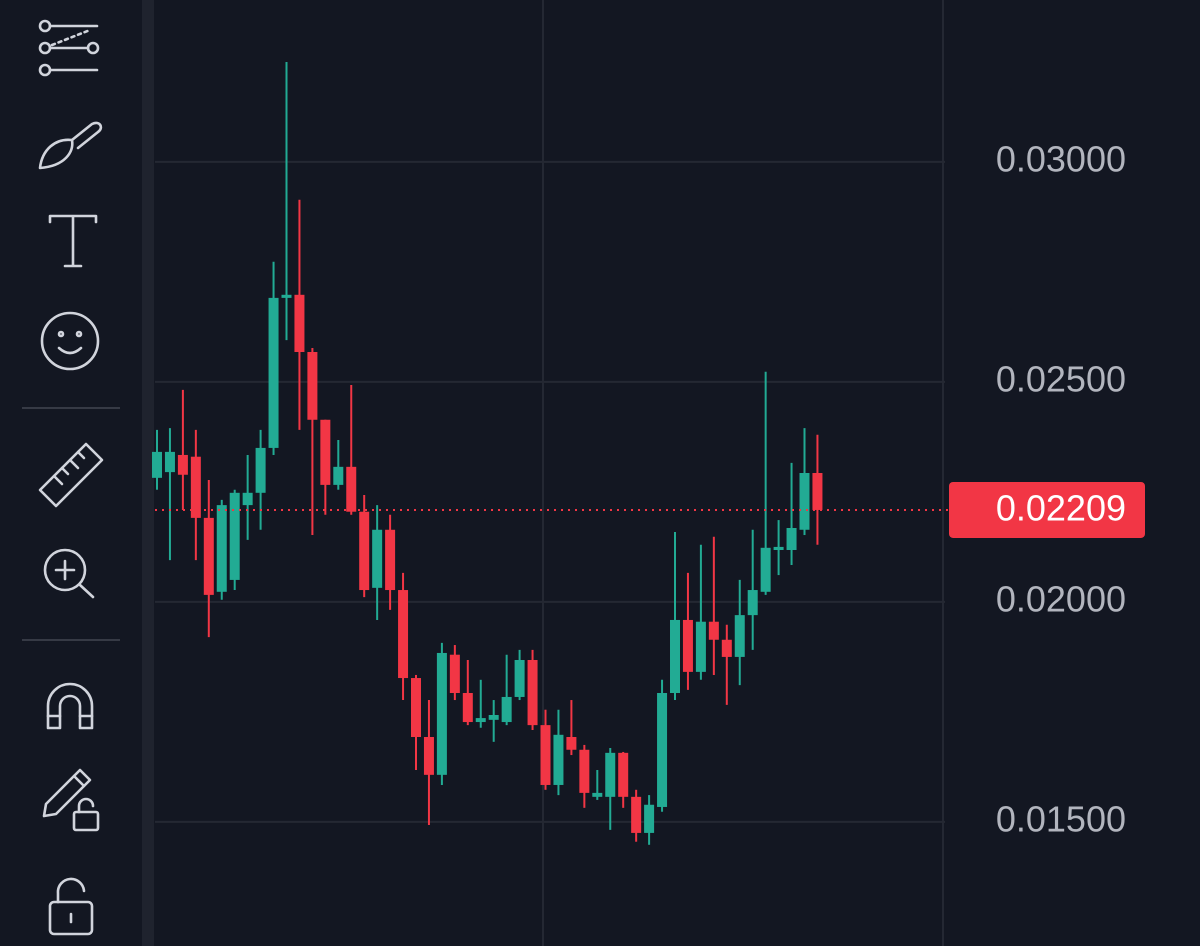  Describe the element at coordinates (1061, 507) in the screenshot. I see `last-price-label: 0.02209` at that location.